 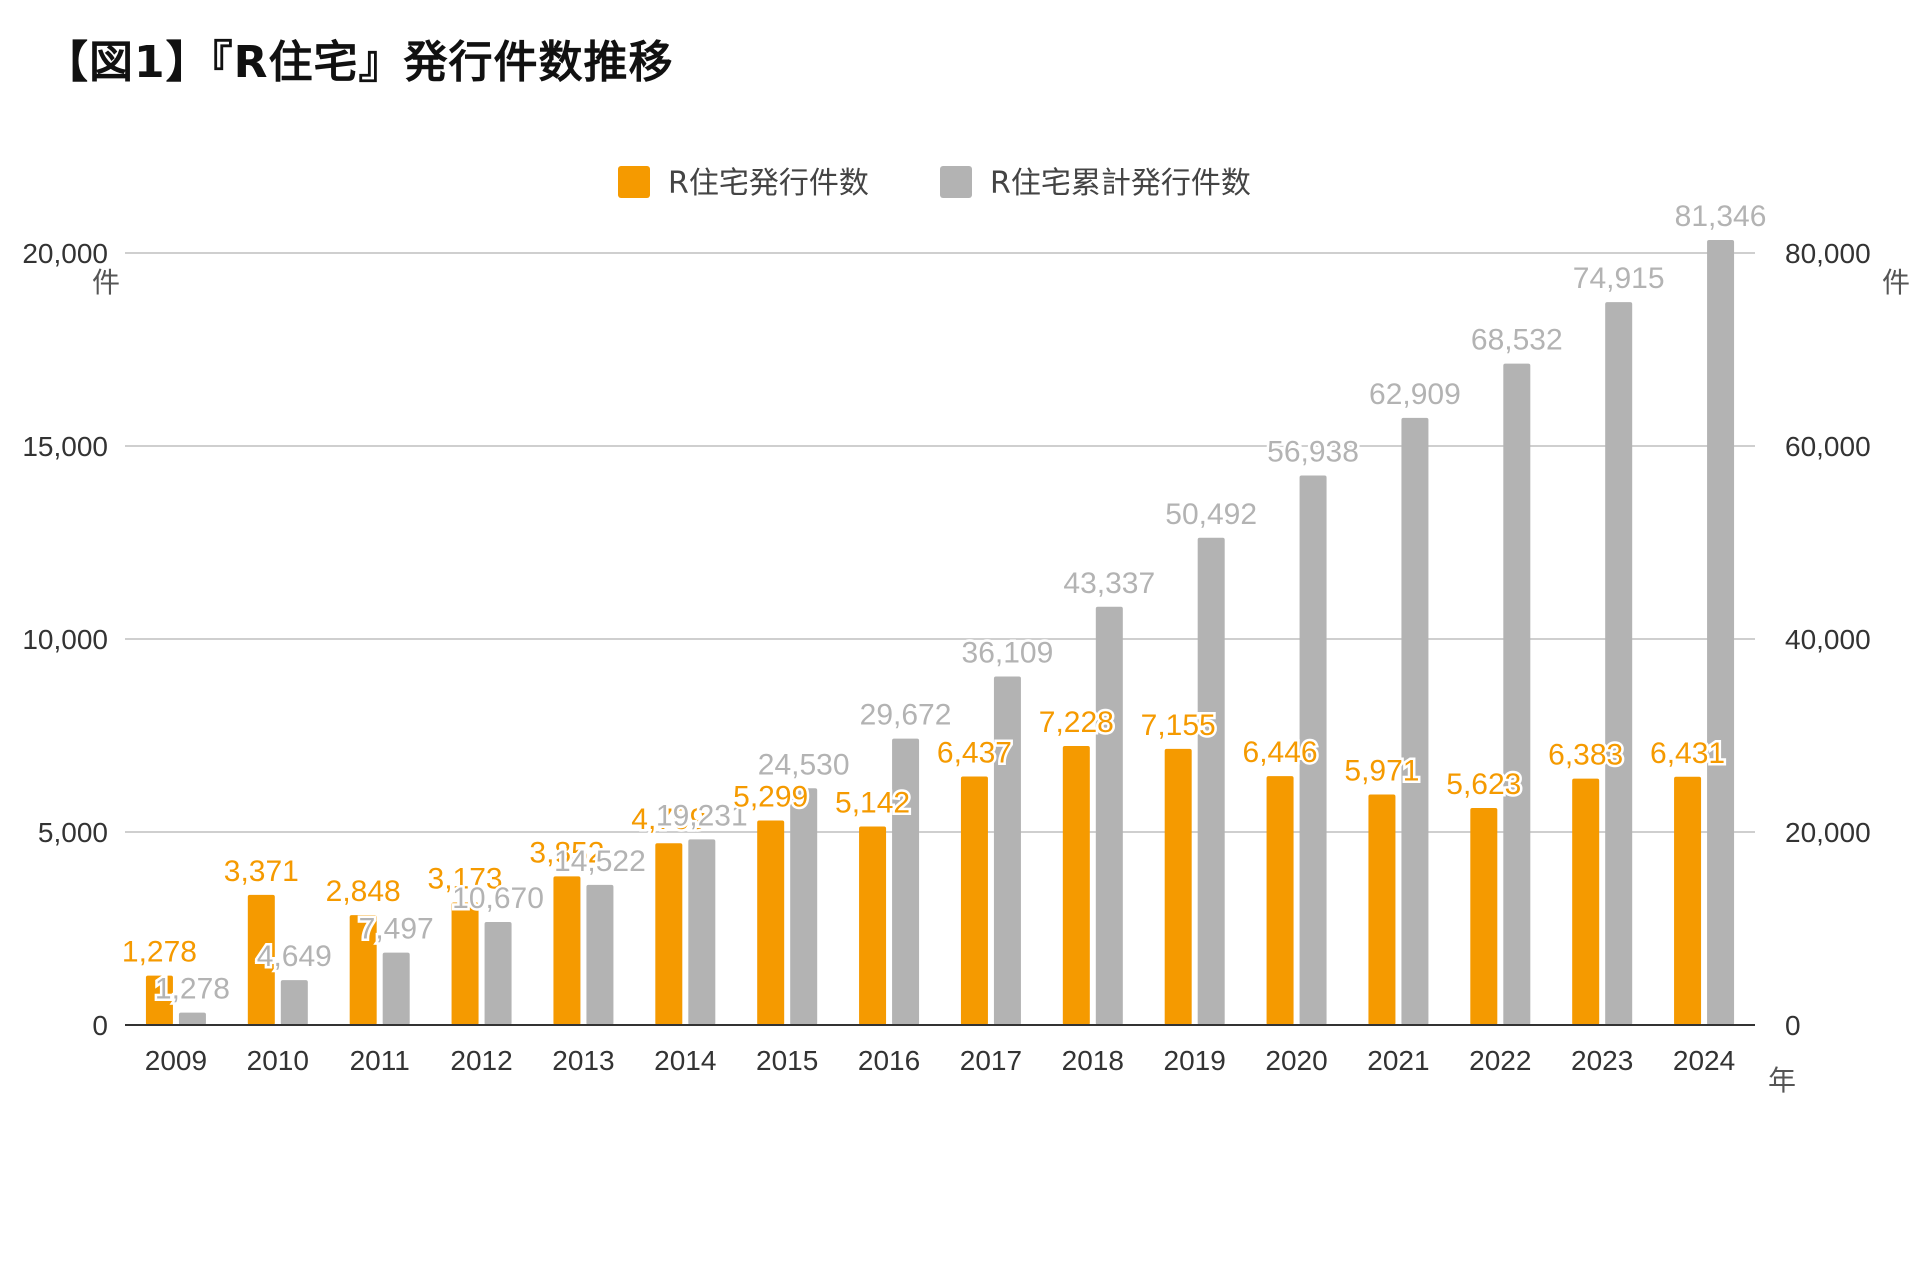 What do you see at coordinates (1415, 394) in the screenshot?
I see `data-label-cumulative: 62,909` at bounding box center [1415, 394].